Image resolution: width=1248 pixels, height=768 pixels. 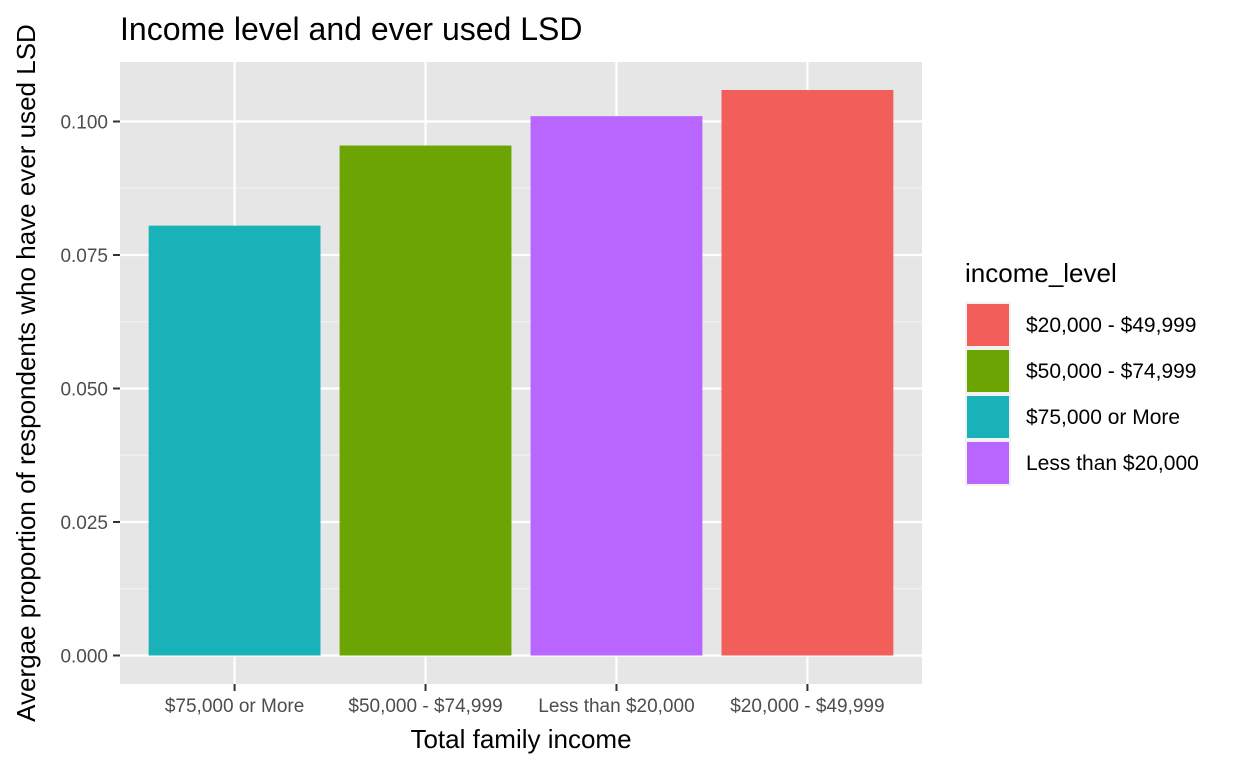 I want to click on legend-label: $50,000 - $74,999, so click(x=1111, y=371).